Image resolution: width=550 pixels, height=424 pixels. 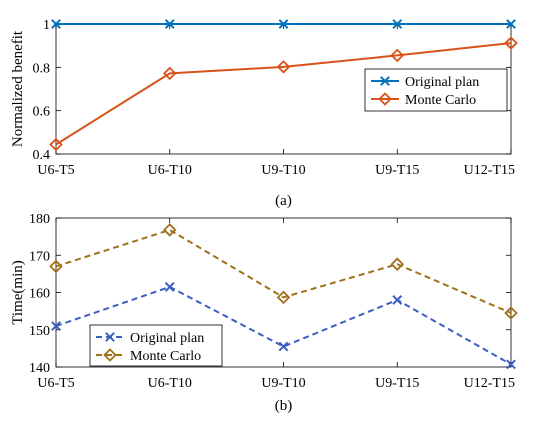 What do you see at coordinates (39, 294) in the screenshot?
I see `y-tick-label: 160` at bounding box center [39, 294].